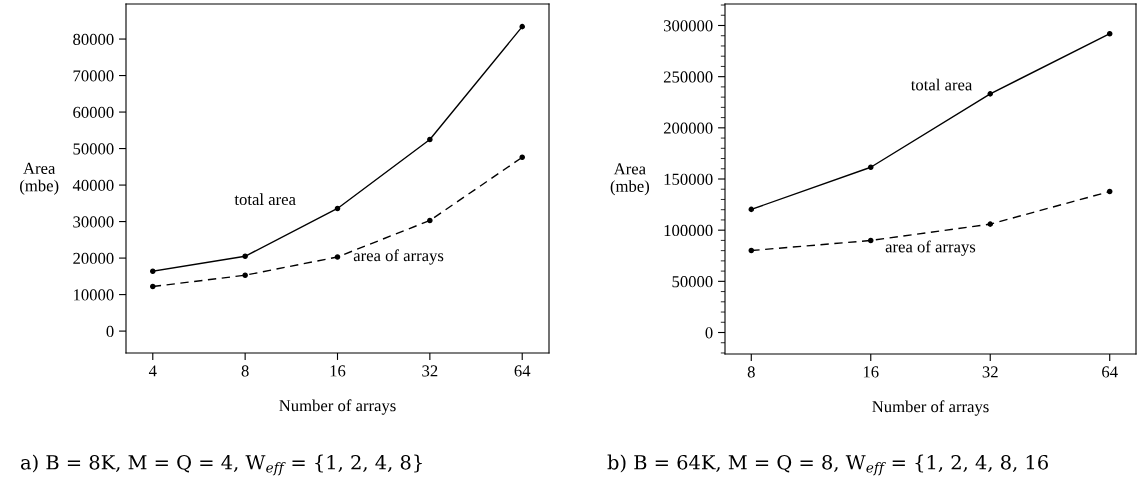 The height and width of the screenshot is (485, 1138). Describe the element at coordinates (688, 230) in the screenshot. I see `y-tick-label: 100000` at that location.